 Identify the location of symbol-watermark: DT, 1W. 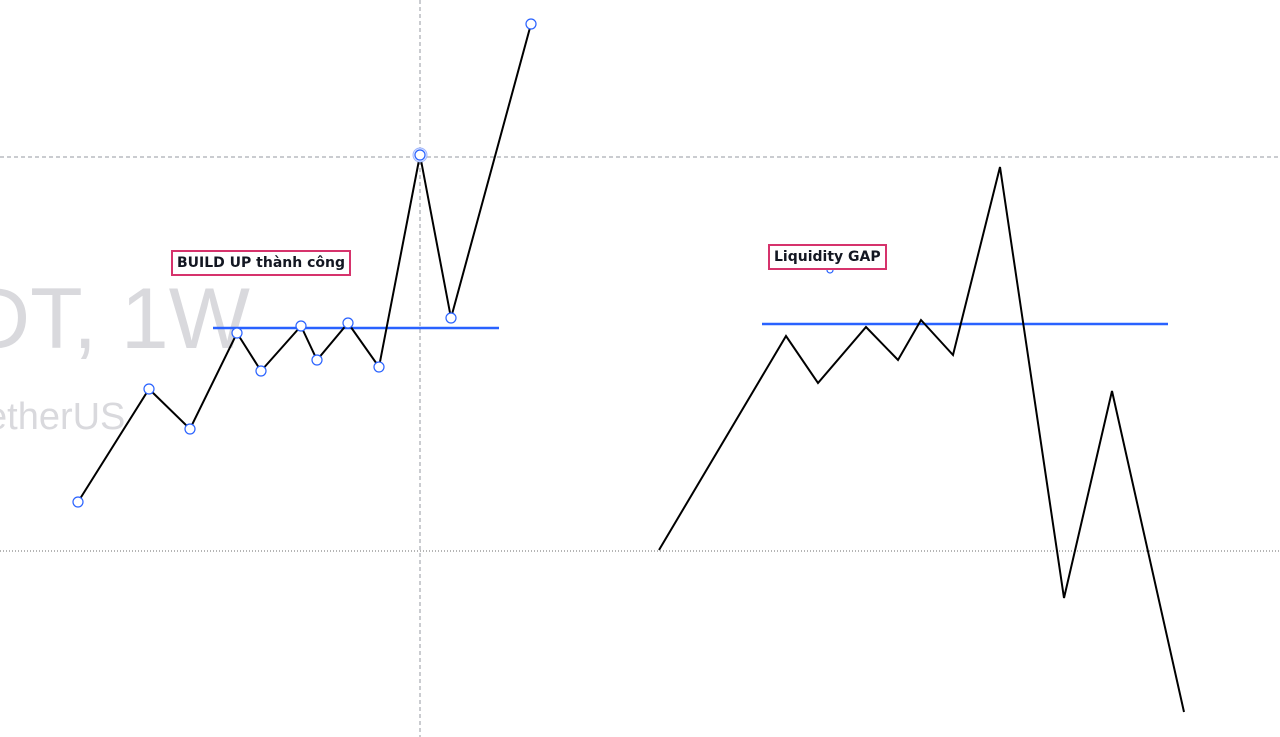
(125, 319).